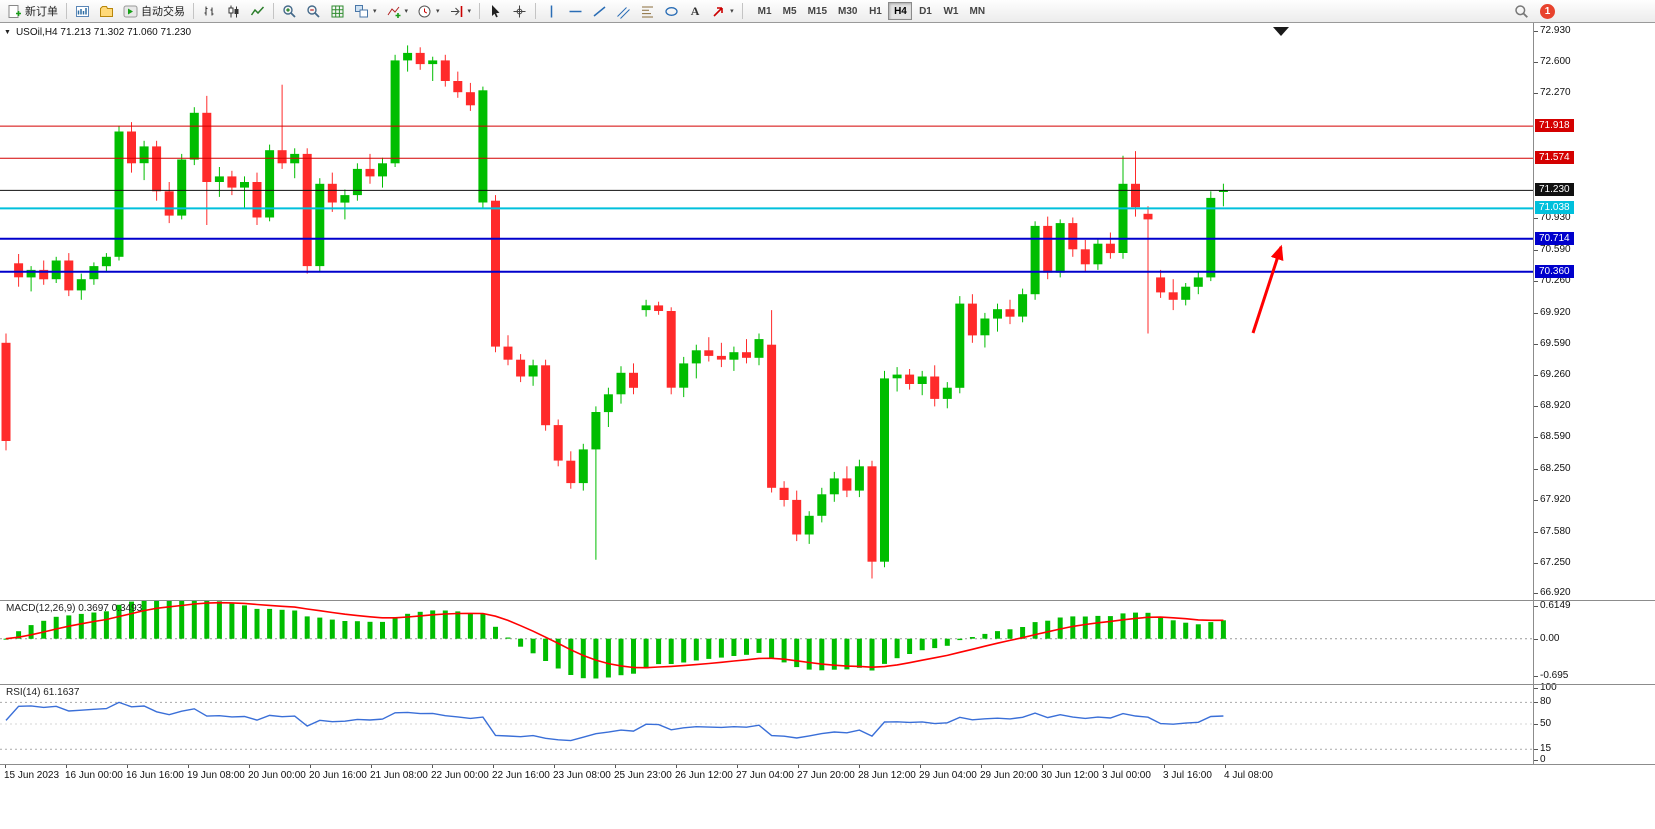 The height and width of the screenshot is (829, 1655). I want to click on time-axis-label: 16 Jun 16:00, so click(155, 775).